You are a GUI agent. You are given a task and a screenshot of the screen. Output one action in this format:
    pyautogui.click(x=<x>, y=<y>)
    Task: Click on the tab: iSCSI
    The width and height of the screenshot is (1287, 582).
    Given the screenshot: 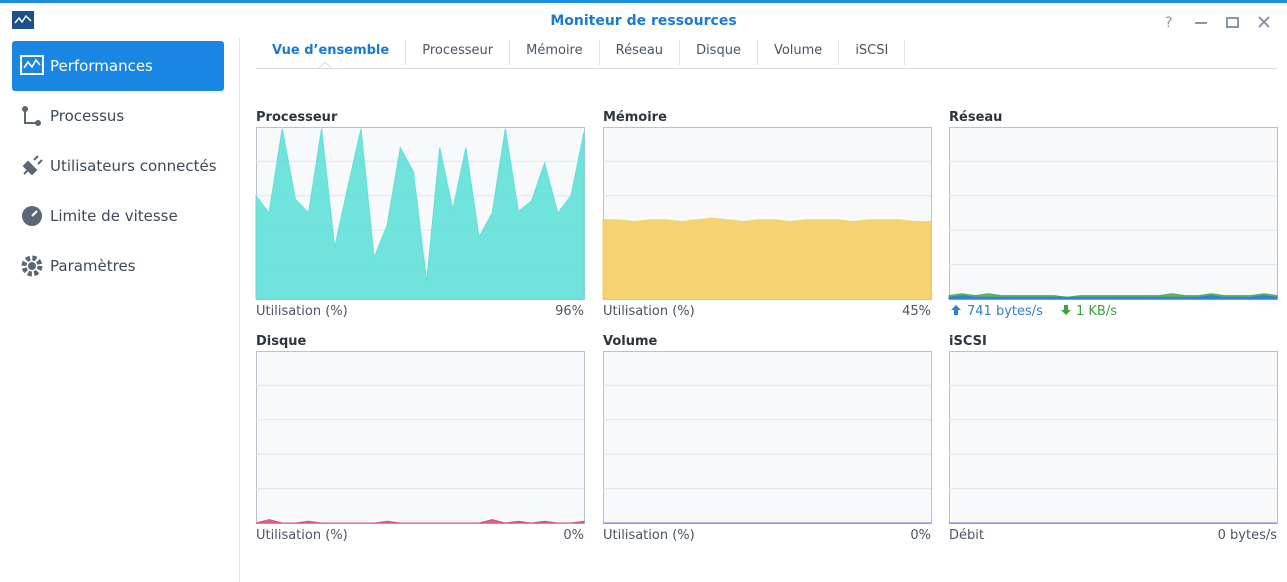 What is the action you would take?
    pyautogui.click(x=872, y=52)
    